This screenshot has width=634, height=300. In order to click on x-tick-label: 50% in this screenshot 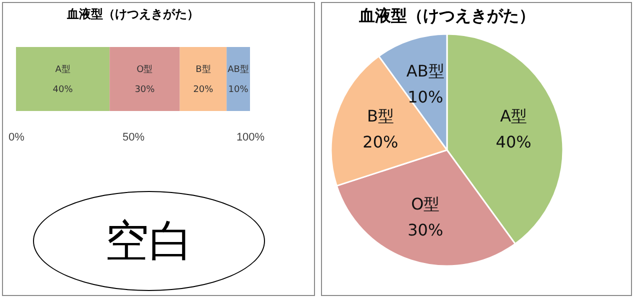, I will do `click(133, 138)`.